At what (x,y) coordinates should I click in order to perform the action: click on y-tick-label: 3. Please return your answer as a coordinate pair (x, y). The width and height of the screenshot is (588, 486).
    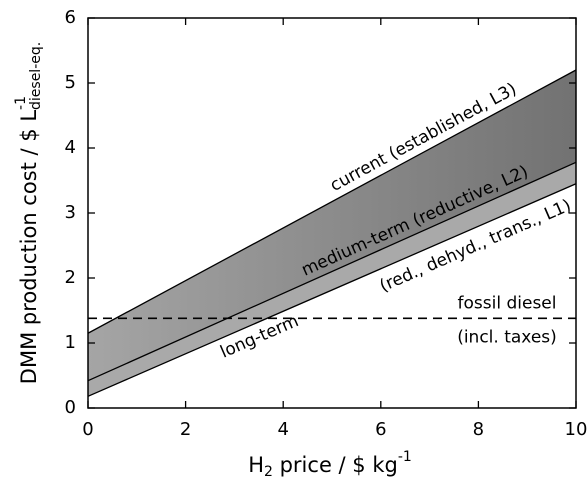
    Looking at the image, I should click on (70, 212).